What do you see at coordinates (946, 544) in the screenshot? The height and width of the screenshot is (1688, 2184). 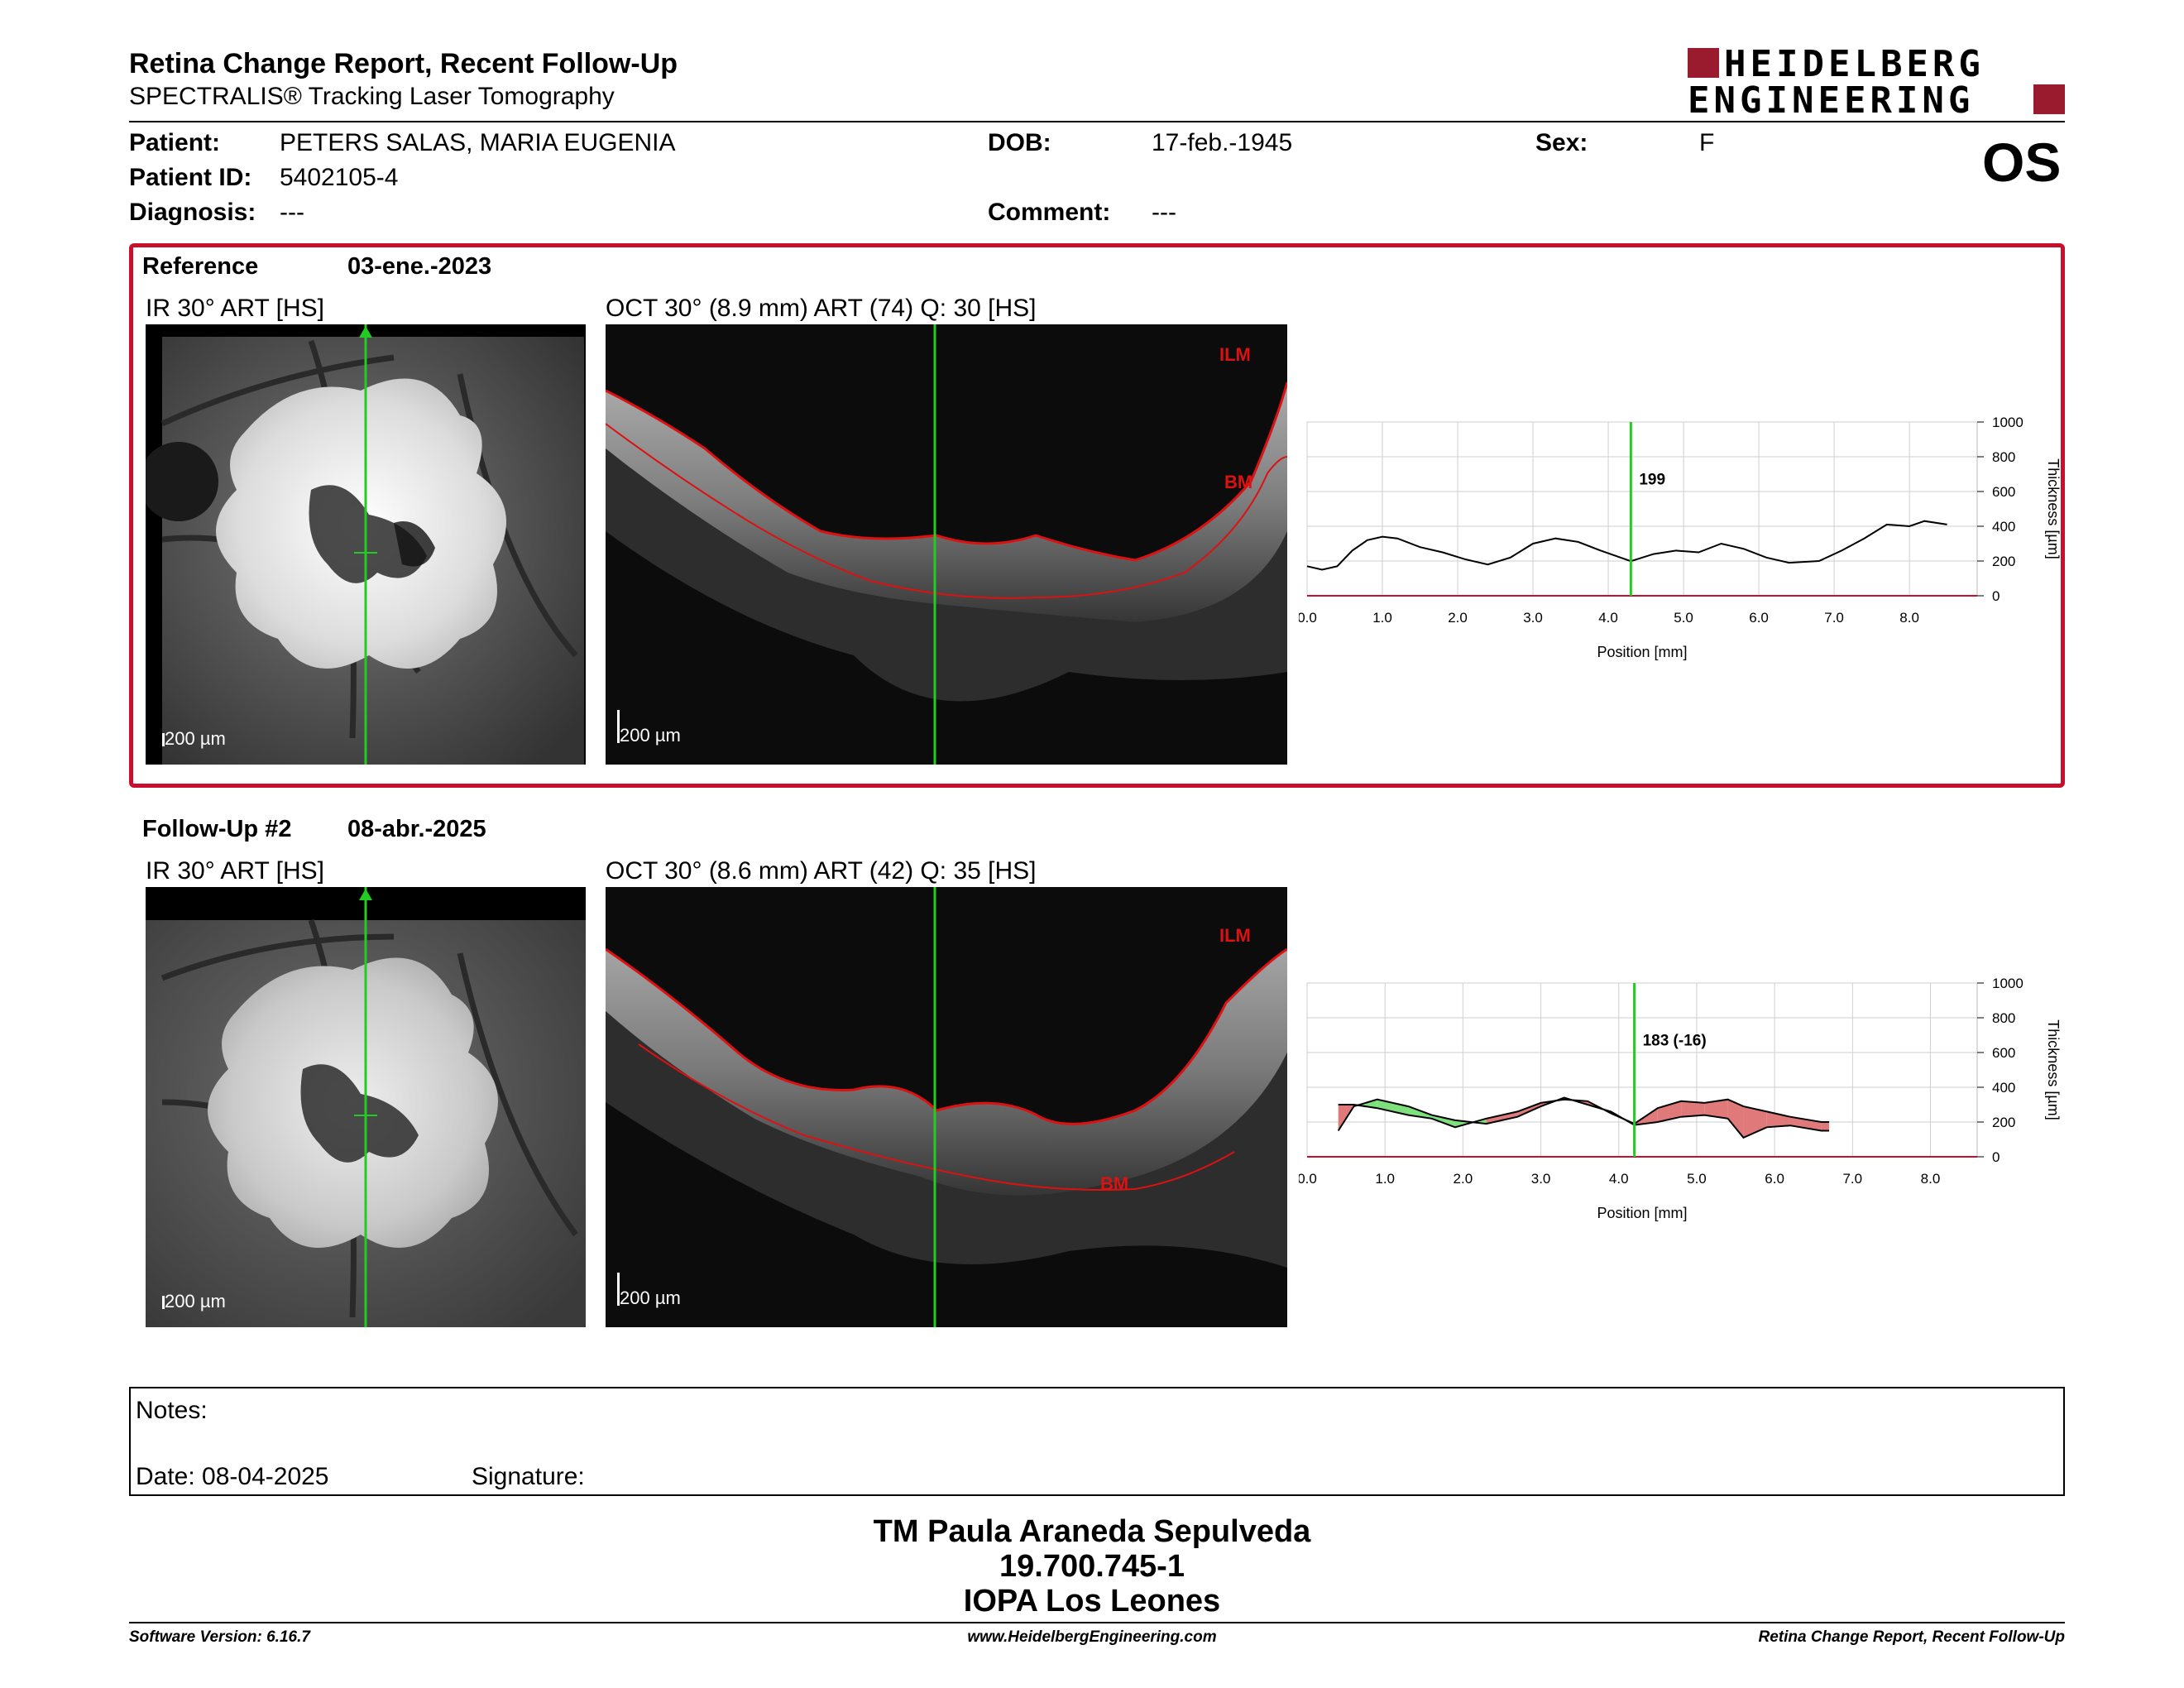 I see `reference-oct-image: ILM BM 200 µm` at bounding box center [946, 544].